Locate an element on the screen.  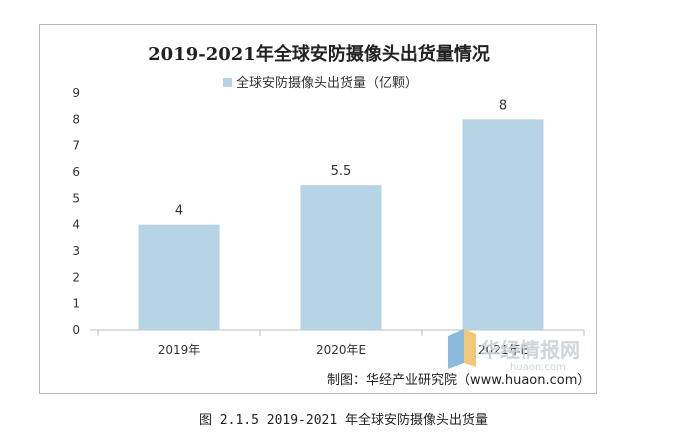
watermark-text: 华经情报网 is located at coordinates (530, 350).